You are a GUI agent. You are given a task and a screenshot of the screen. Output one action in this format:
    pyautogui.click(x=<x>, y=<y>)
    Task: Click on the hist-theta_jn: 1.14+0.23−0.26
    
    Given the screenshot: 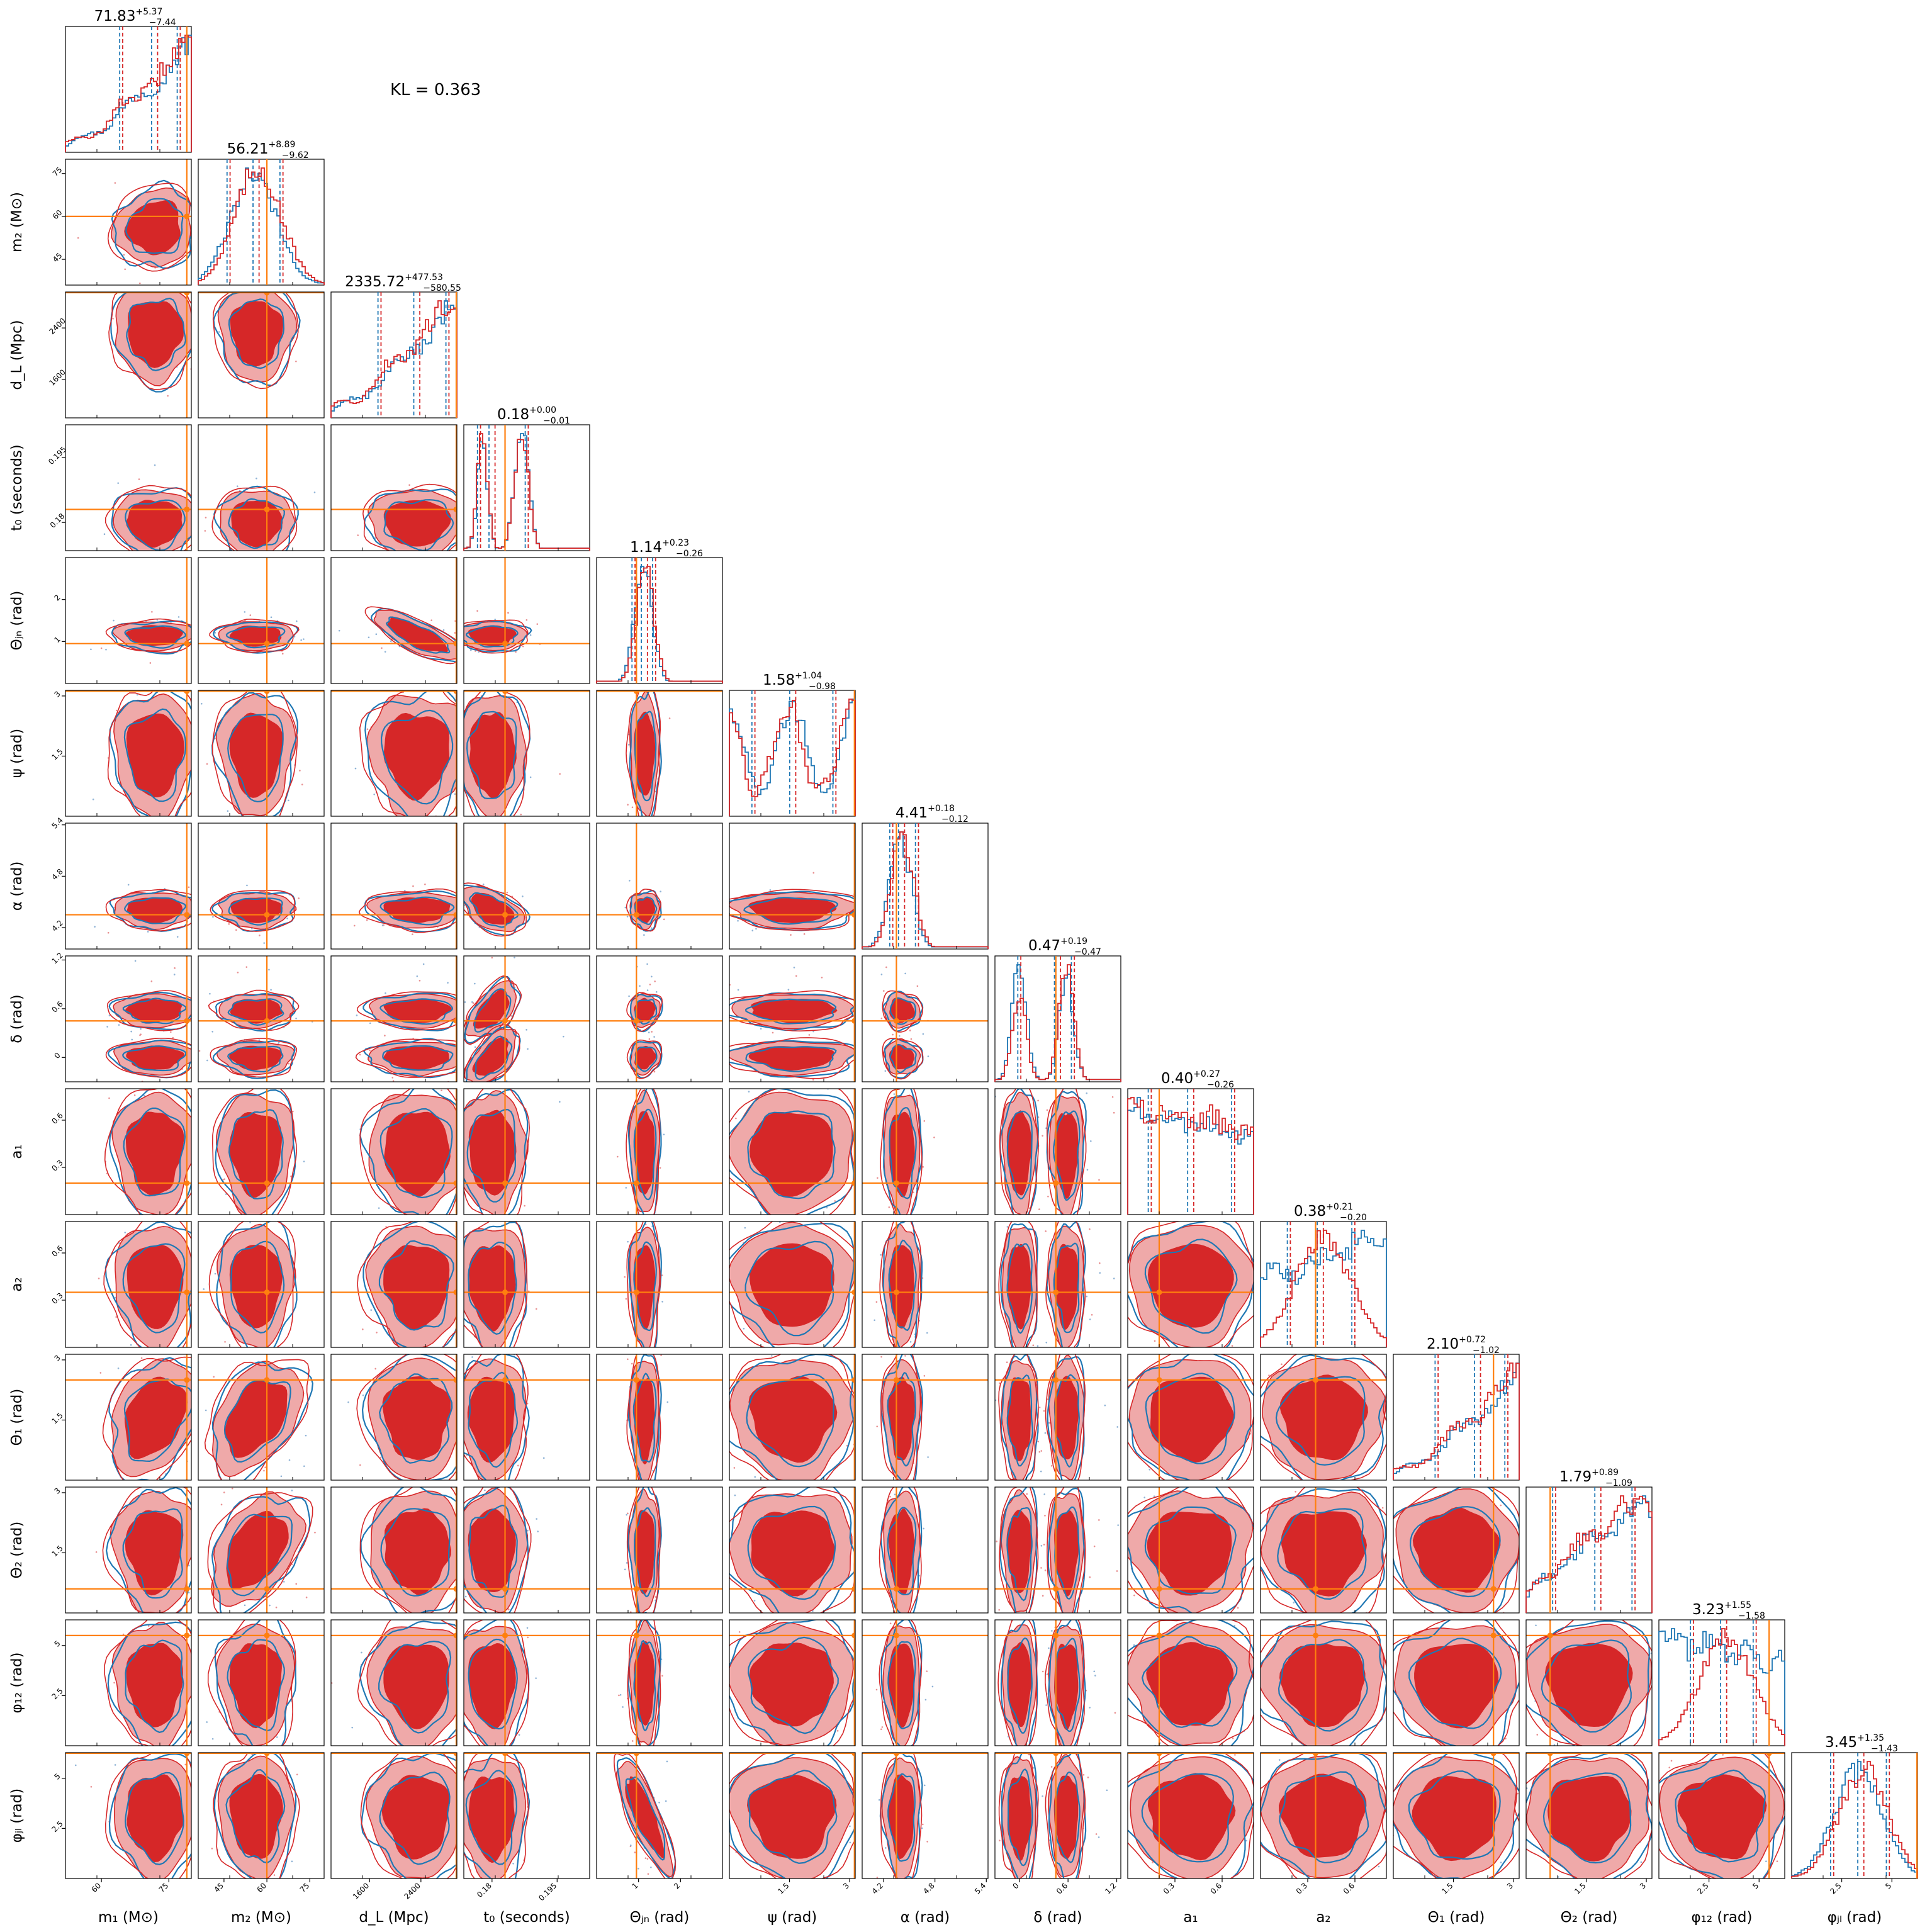 What is the action you would take?
    pyautogui.click(x=659, y=611)
    